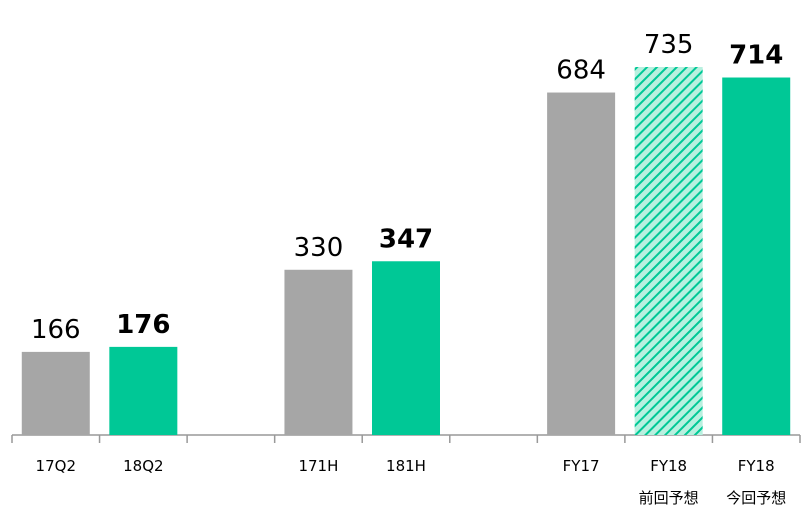  What do you see at coordinates (581, 466) in the screenshot?
I see `x-tick-label: FY17` at bounding box center [581, 466].